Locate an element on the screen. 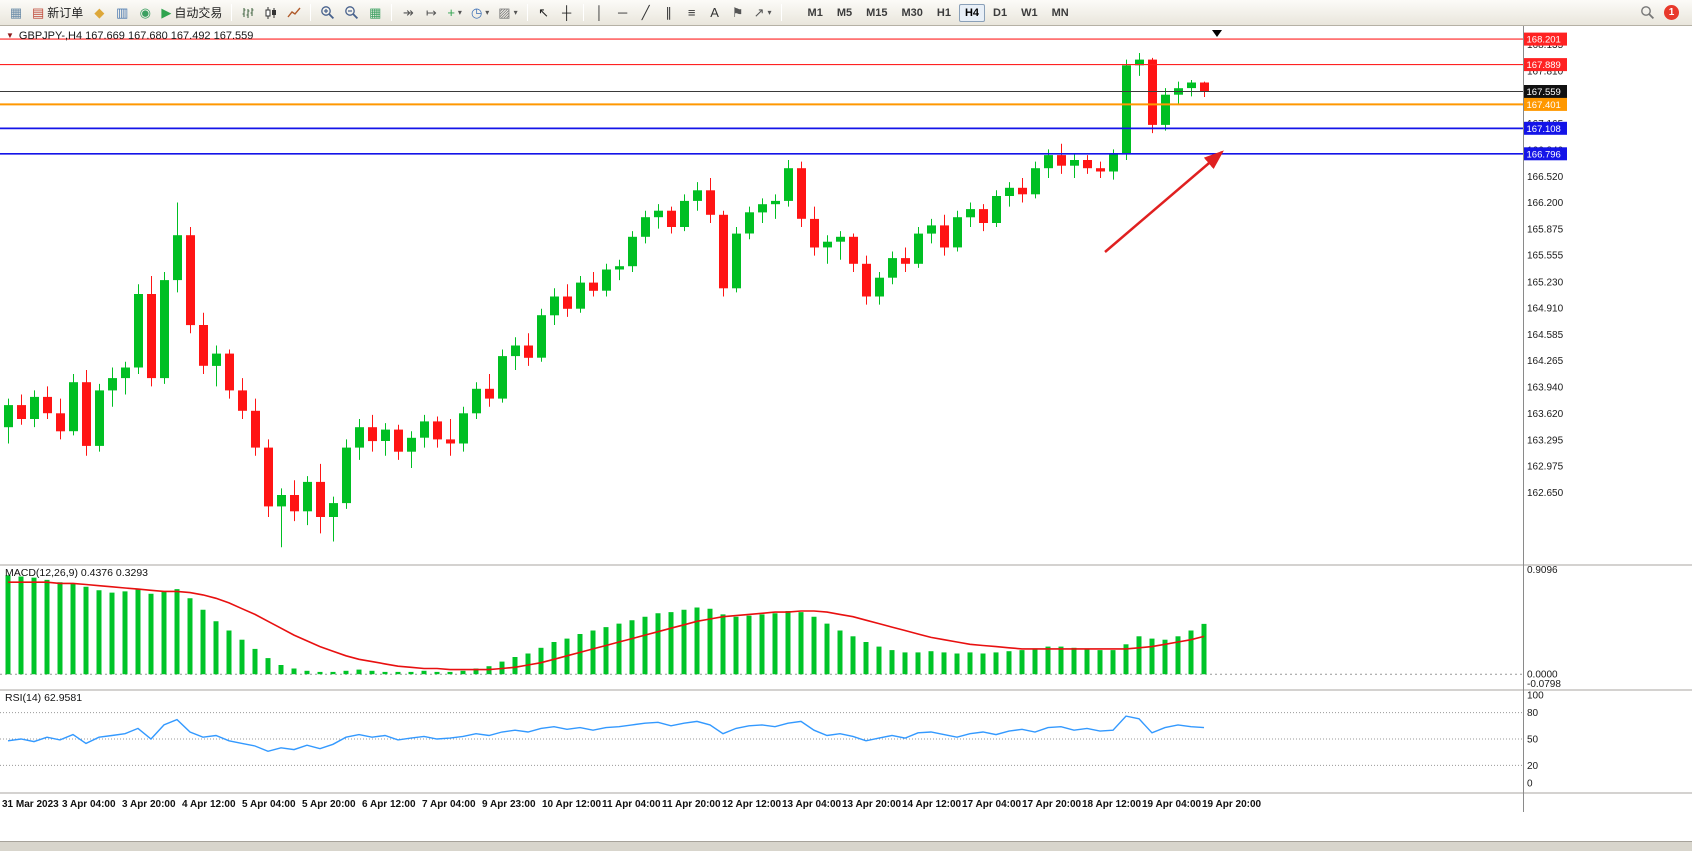  bars-chart-icon is located at coordinates (248, 13).